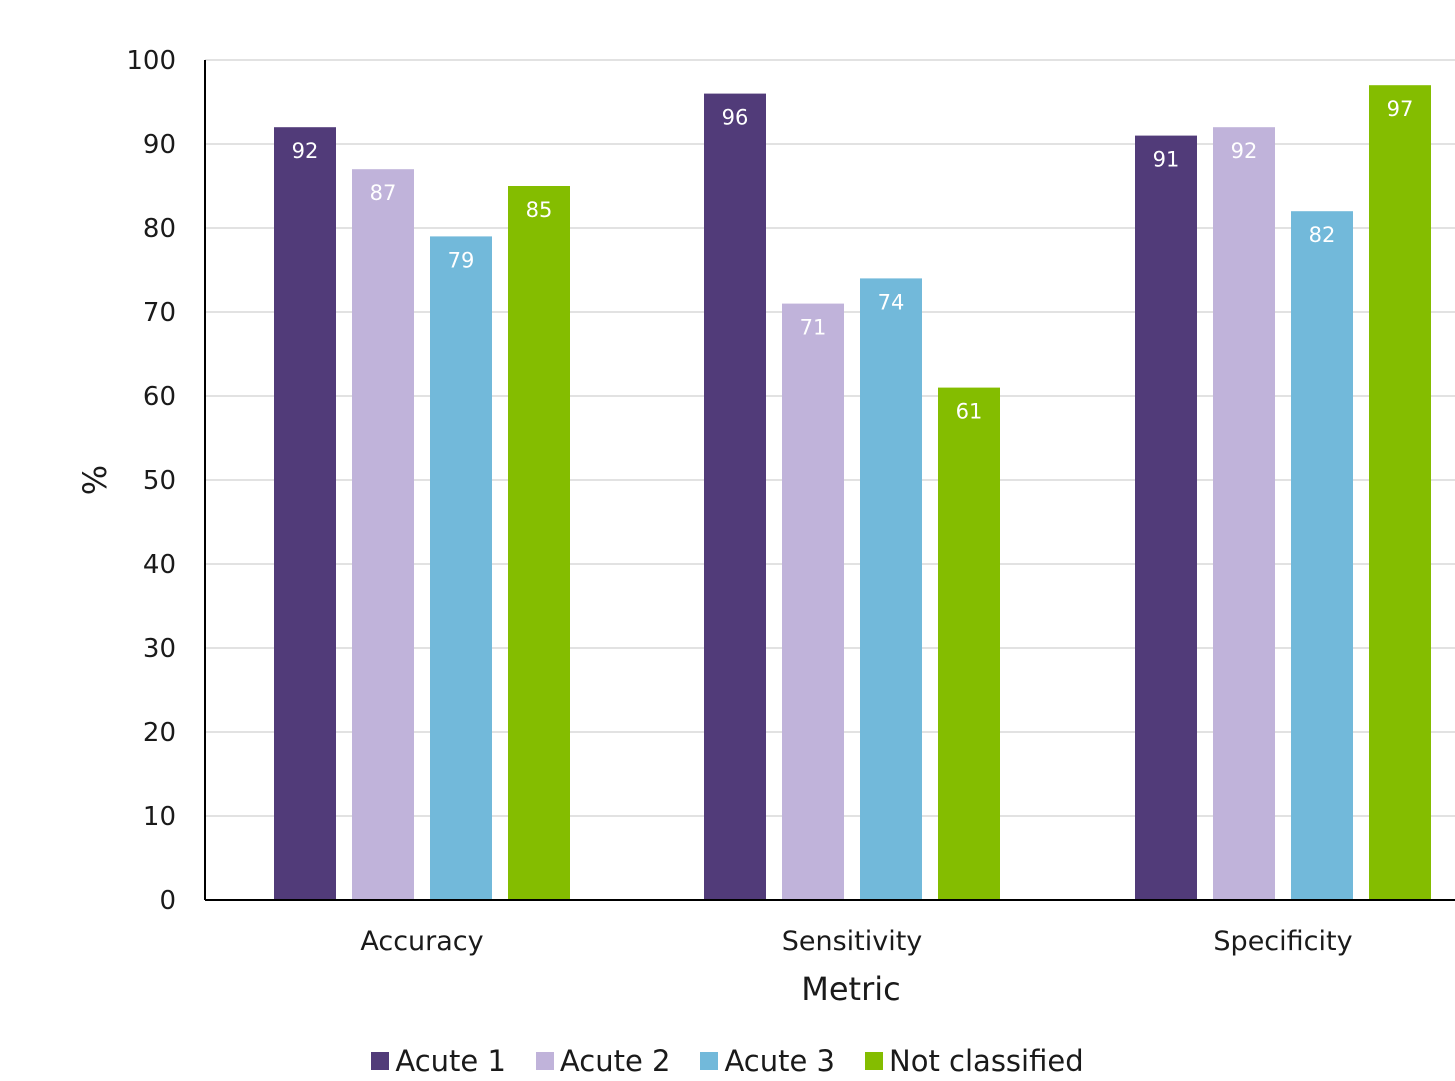 Image resolution: width=1455 pixels, height=1081 pixels. What do you see at coordinates (813, 328) in the screenshot?
I see `data-label: 71` at bounding box center [813, 328].